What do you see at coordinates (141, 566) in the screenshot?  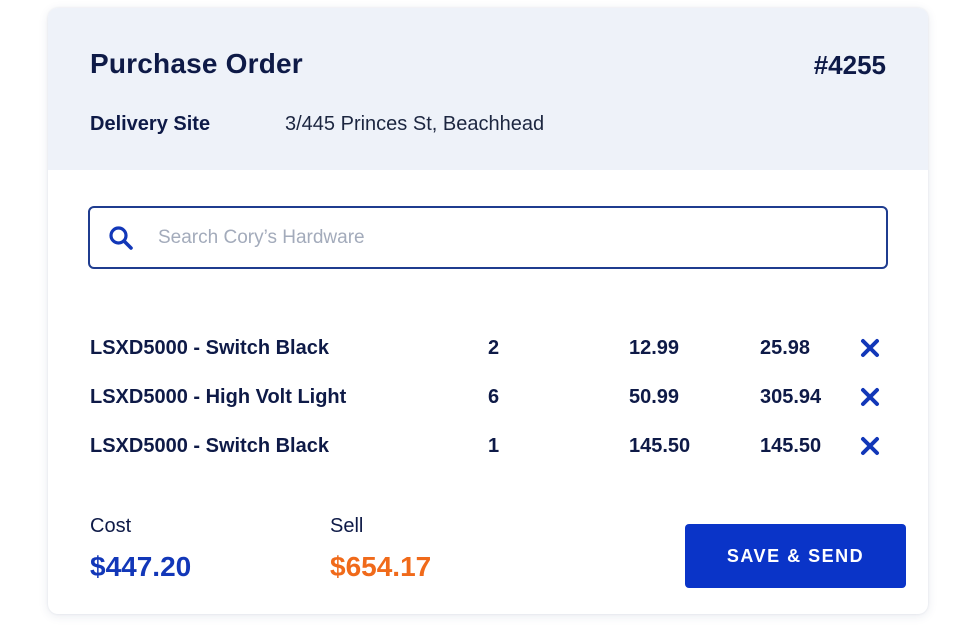 I see `cost-value: $447.20` at bounding box center [141, 566].